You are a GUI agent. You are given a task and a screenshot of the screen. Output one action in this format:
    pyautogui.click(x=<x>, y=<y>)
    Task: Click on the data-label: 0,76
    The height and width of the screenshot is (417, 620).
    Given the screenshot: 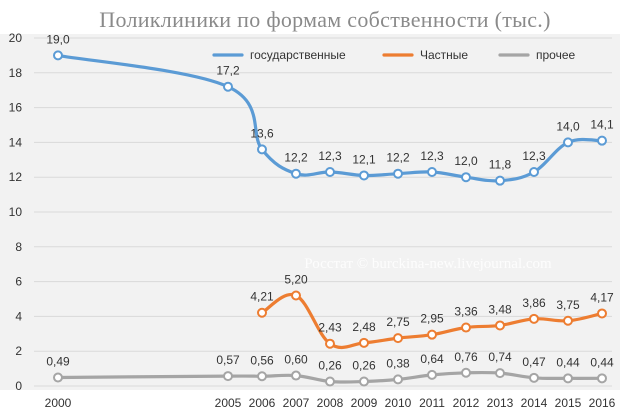 What is the action you would take?
    pyautogui.click(x=466, y=357)
    